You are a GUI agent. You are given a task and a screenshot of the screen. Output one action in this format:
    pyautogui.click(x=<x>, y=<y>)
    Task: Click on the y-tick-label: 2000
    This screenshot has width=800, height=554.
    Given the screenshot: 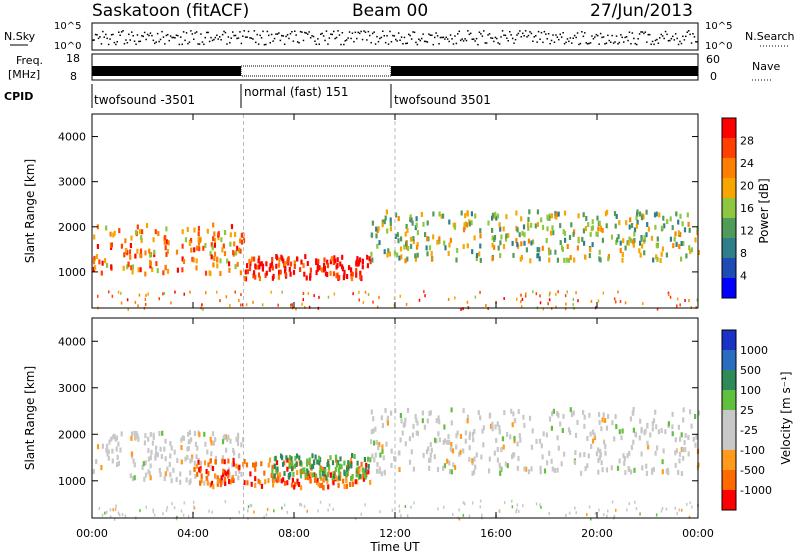 What is the action you would take?
    pyautogui.click(x=72, y=227)
    